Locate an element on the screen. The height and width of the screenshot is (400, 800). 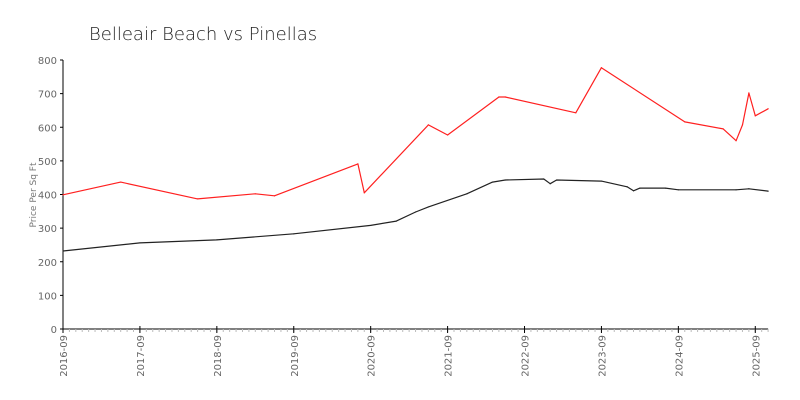
y-tick-label: 200 is located at coordinates (47, 263).